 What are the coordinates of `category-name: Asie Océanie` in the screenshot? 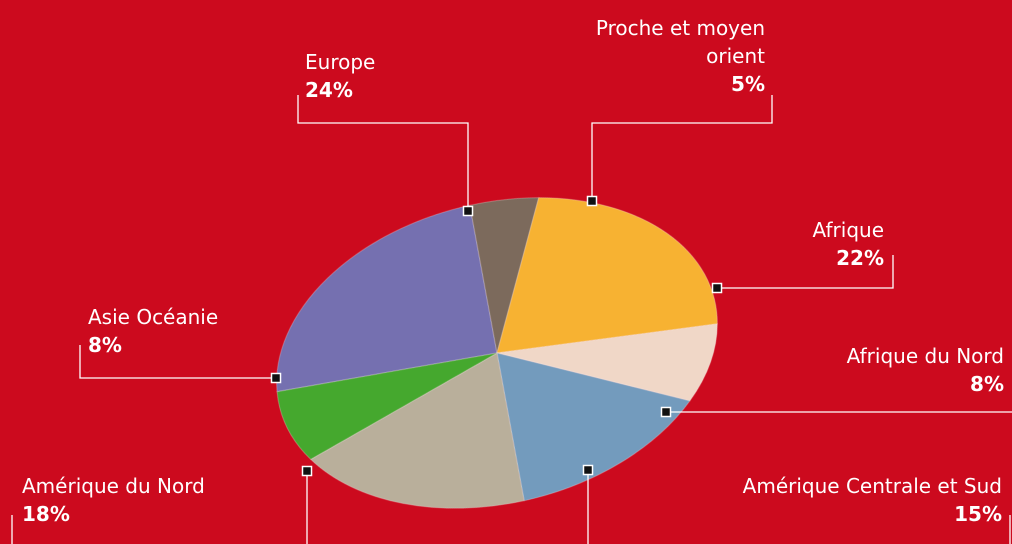 It's located at (153, 317).